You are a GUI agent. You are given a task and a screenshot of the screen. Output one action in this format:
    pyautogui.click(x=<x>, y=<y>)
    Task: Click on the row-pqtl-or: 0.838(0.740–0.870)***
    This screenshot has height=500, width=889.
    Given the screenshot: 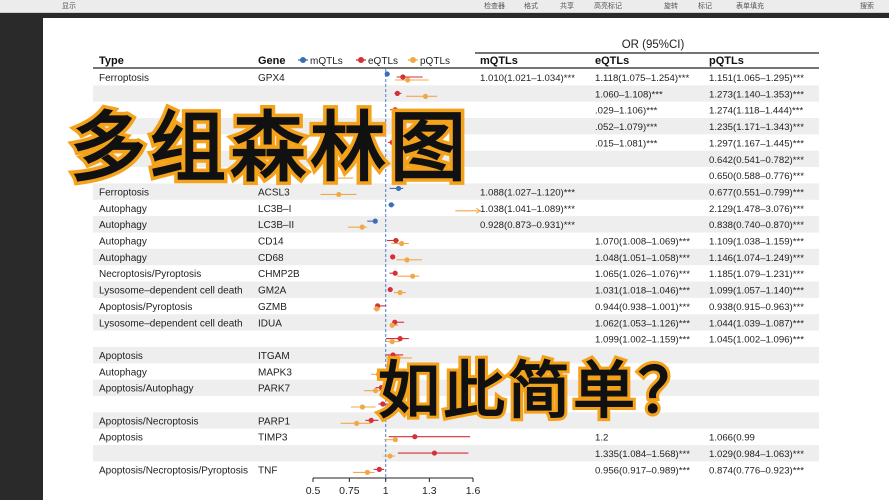 What is the action you would take?
    pyautogui.click(x=756, y=225)
    